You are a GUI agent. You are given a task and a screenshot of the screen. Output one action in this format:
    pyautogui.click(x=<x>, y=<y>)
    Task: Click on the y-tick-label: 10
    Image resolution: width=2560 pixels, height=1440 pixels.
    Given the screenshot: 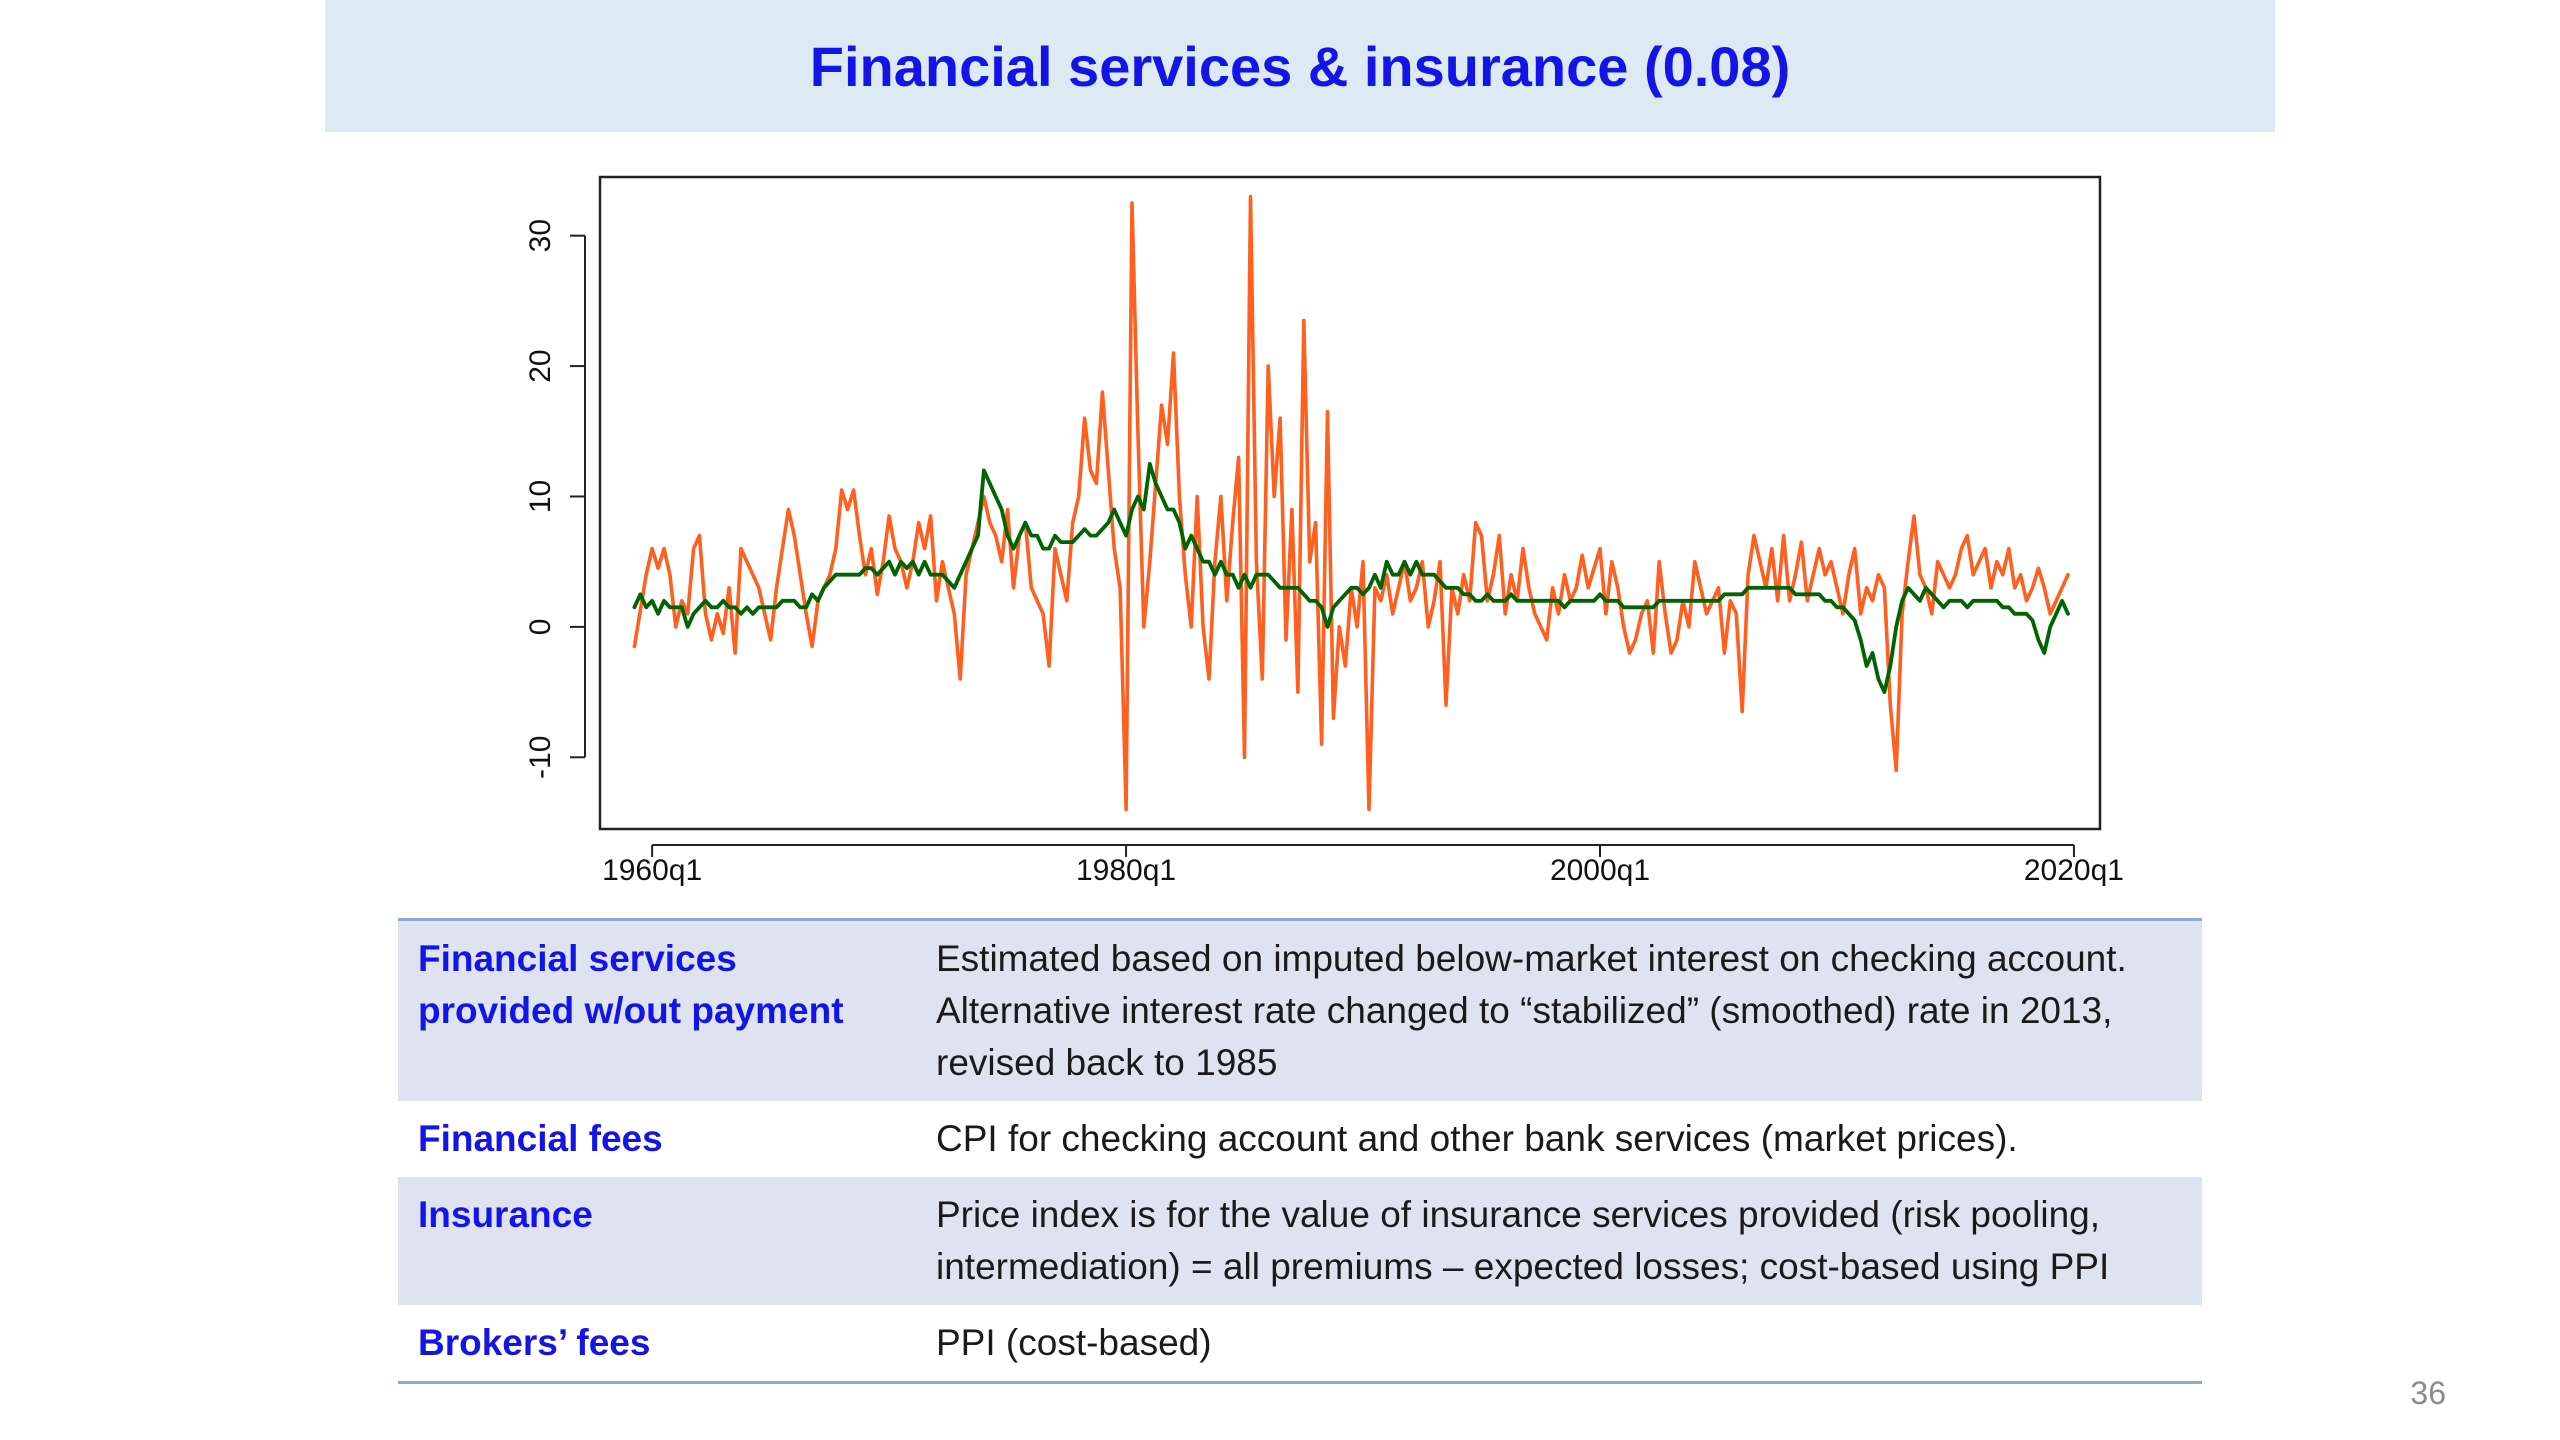 What is the action you would take?
    pyautogui.click(x=540, y=496)
    